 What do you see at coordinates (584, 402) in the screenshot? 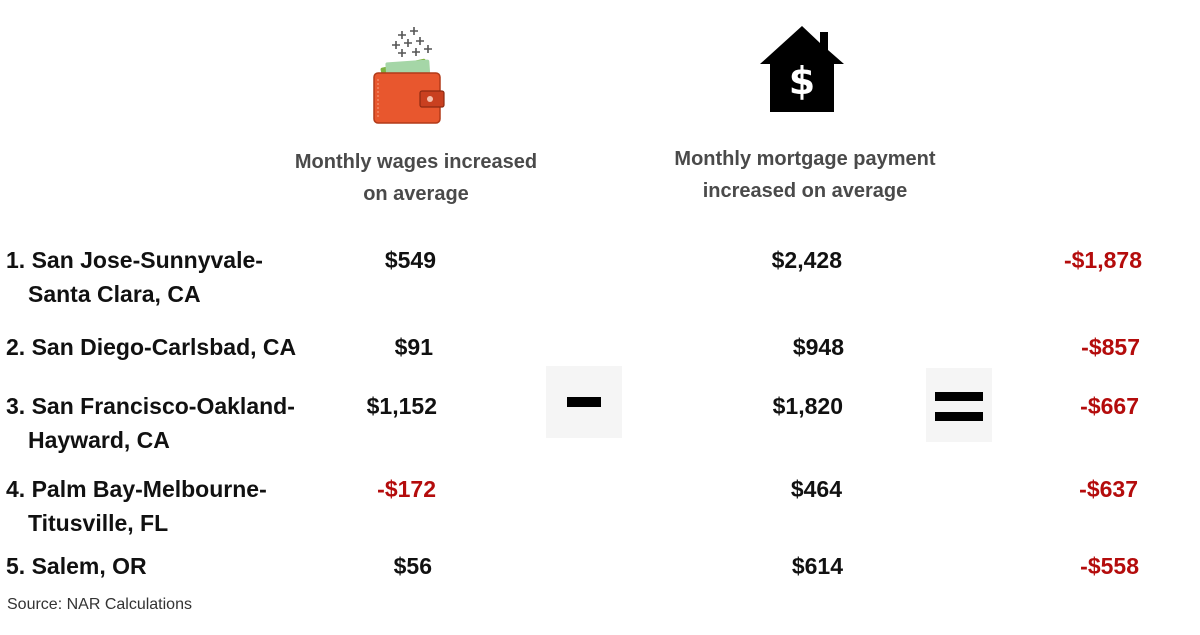
I see `minus-operator` at bounding box center [584, 402].